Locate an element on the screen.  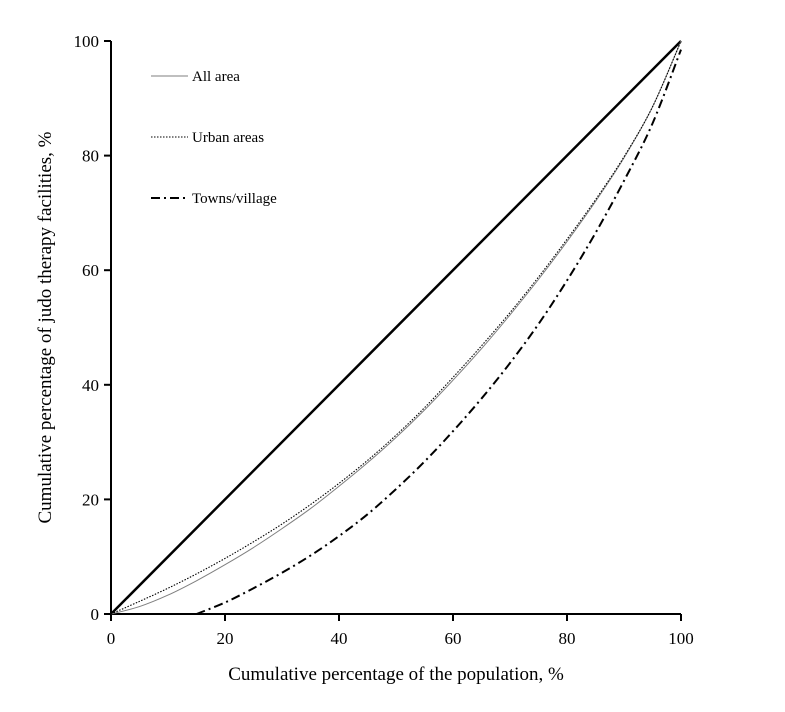
x-ticks: 0 20 40 60 80 100 is located at coordinates (400, 631).